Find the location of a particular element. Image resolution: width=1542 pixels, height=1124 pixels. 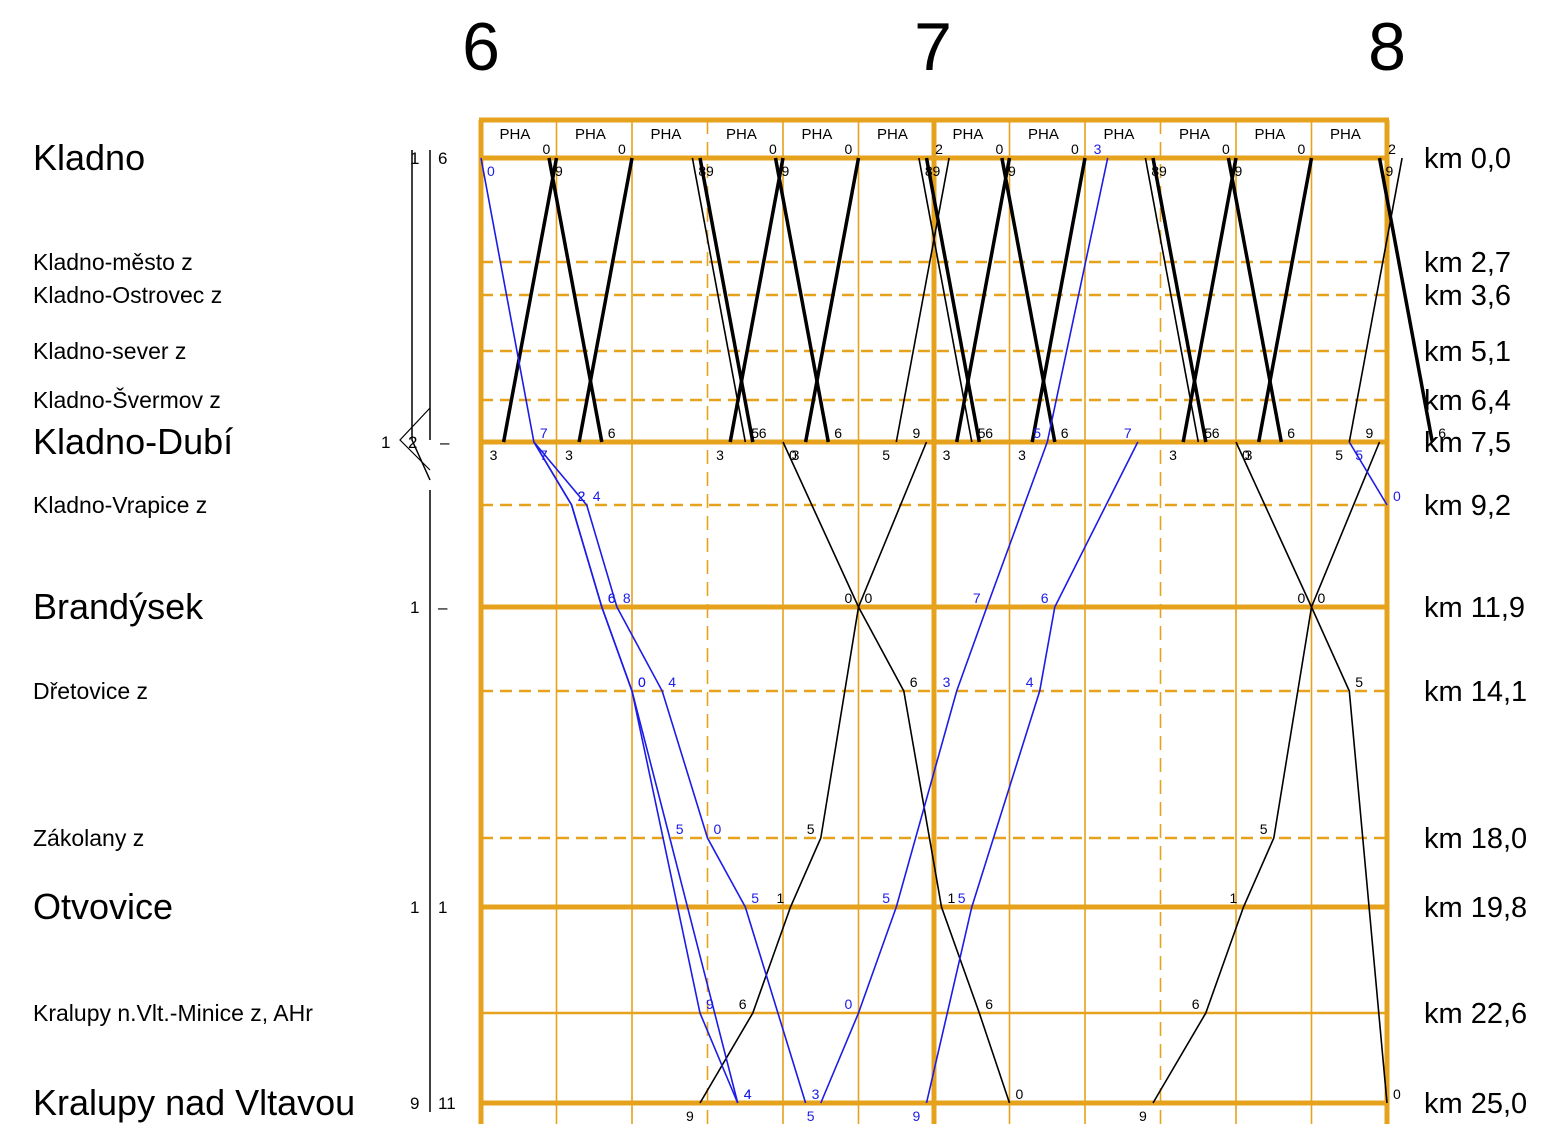

station-name: Kladno is located at coordinates (89, 157).